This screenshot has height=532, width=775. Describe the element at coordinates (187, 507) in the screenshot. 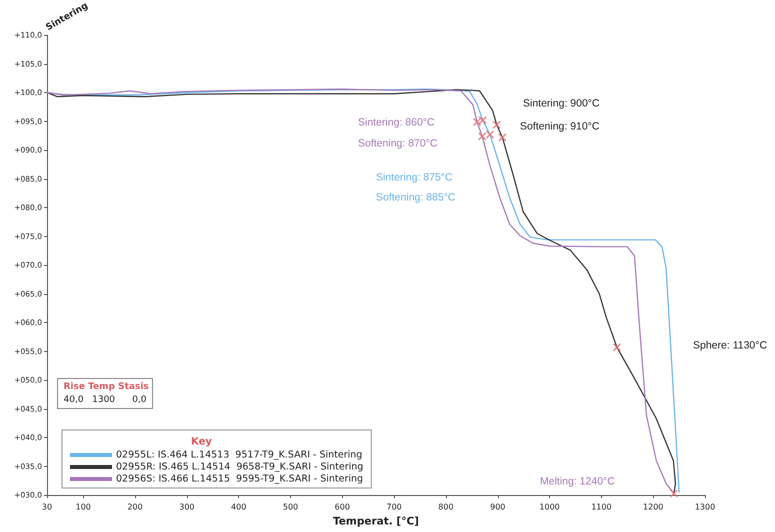

I see `x-tick-label: 300` at that location.